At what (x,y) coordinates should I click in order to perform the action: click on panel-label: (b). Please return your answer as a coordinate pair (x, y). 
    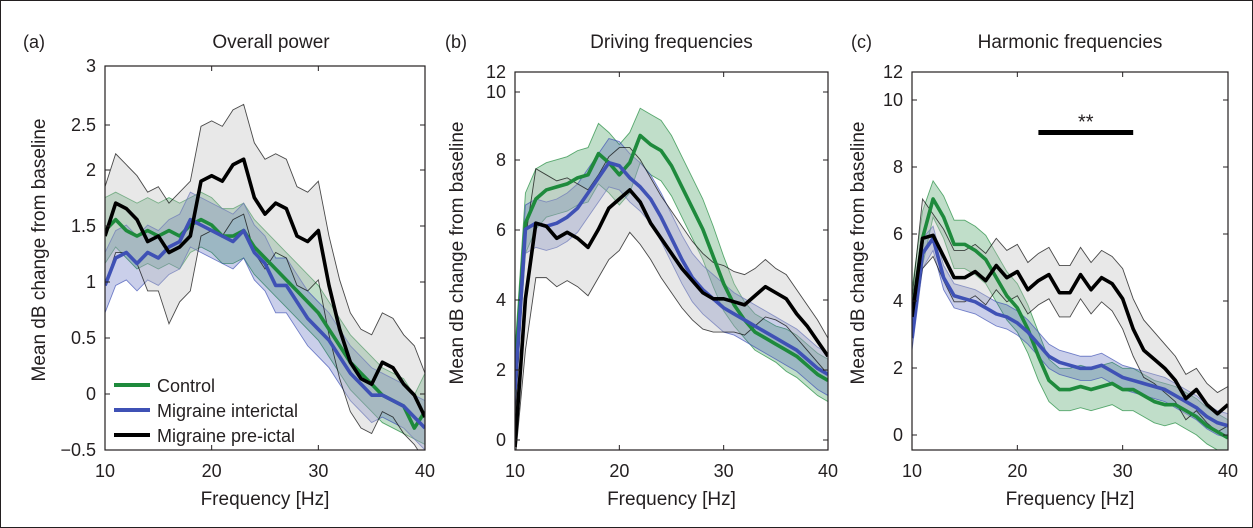
    Looking at the image, I should click on (456, 42).